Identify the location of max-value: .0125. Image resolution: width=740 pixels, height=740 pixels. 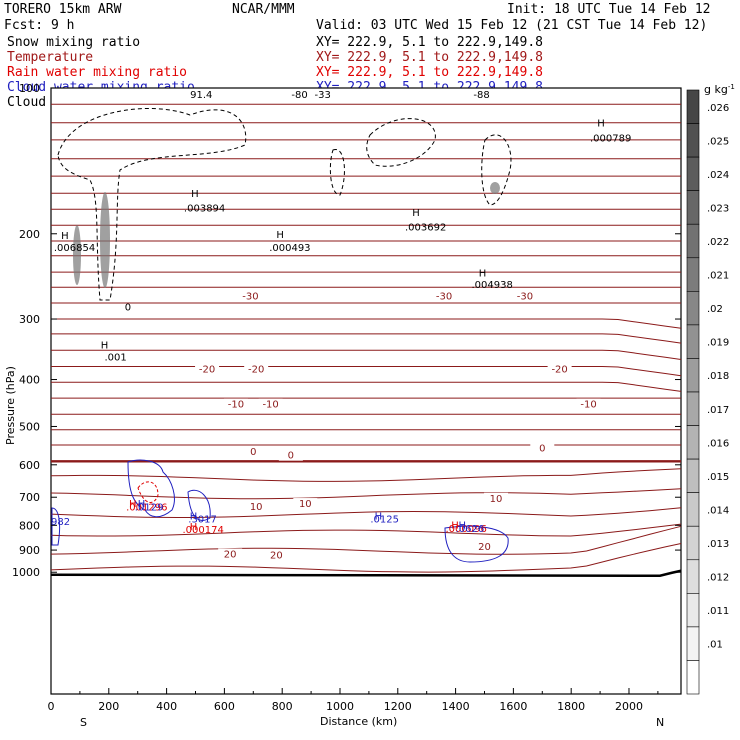
(384, 520).